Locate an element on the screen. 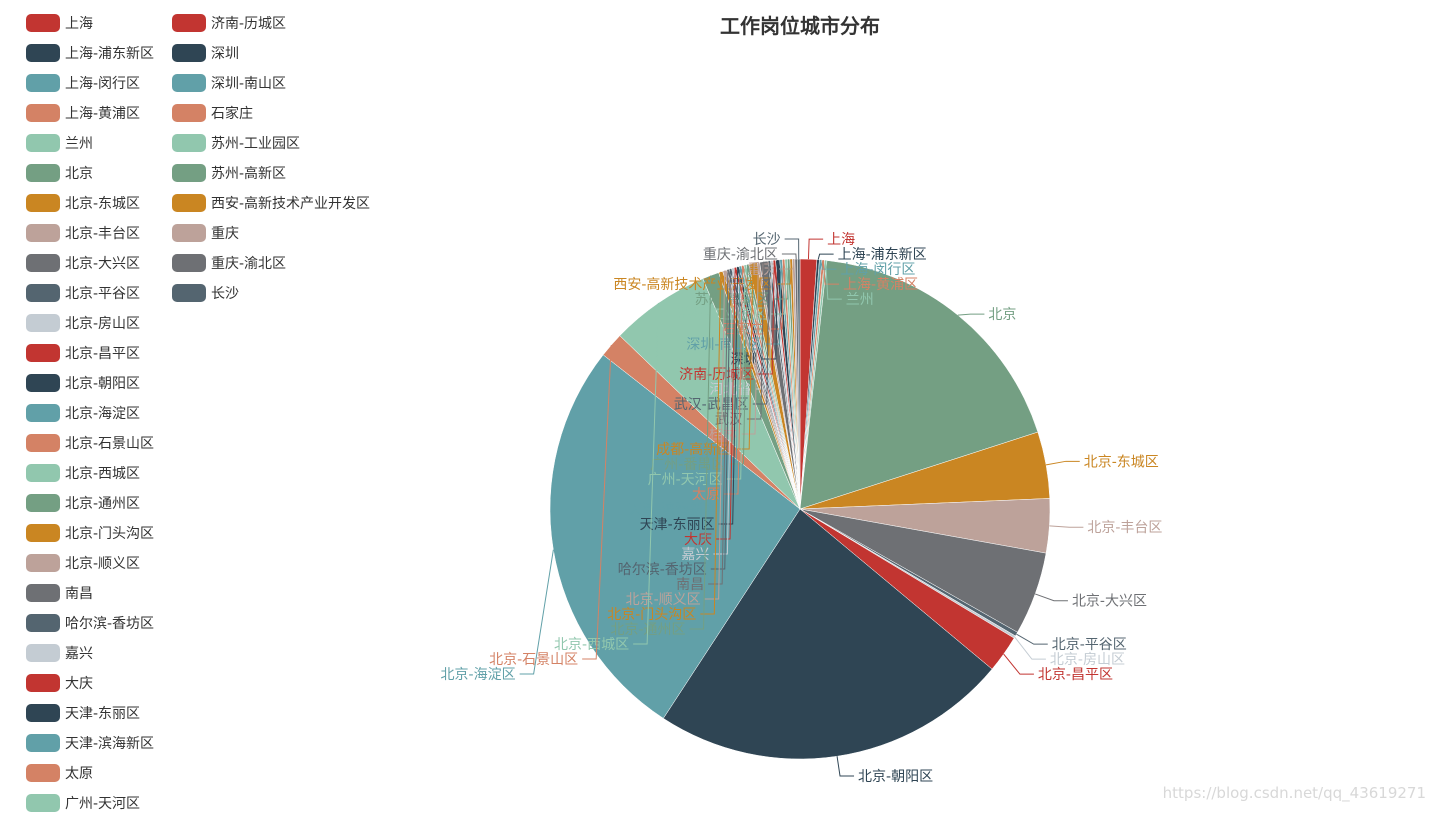 Image resolution: width=1434 pixels, height=813 pixels. legend-item: 上海-浦东新区 is located at coordinates (90, 53).